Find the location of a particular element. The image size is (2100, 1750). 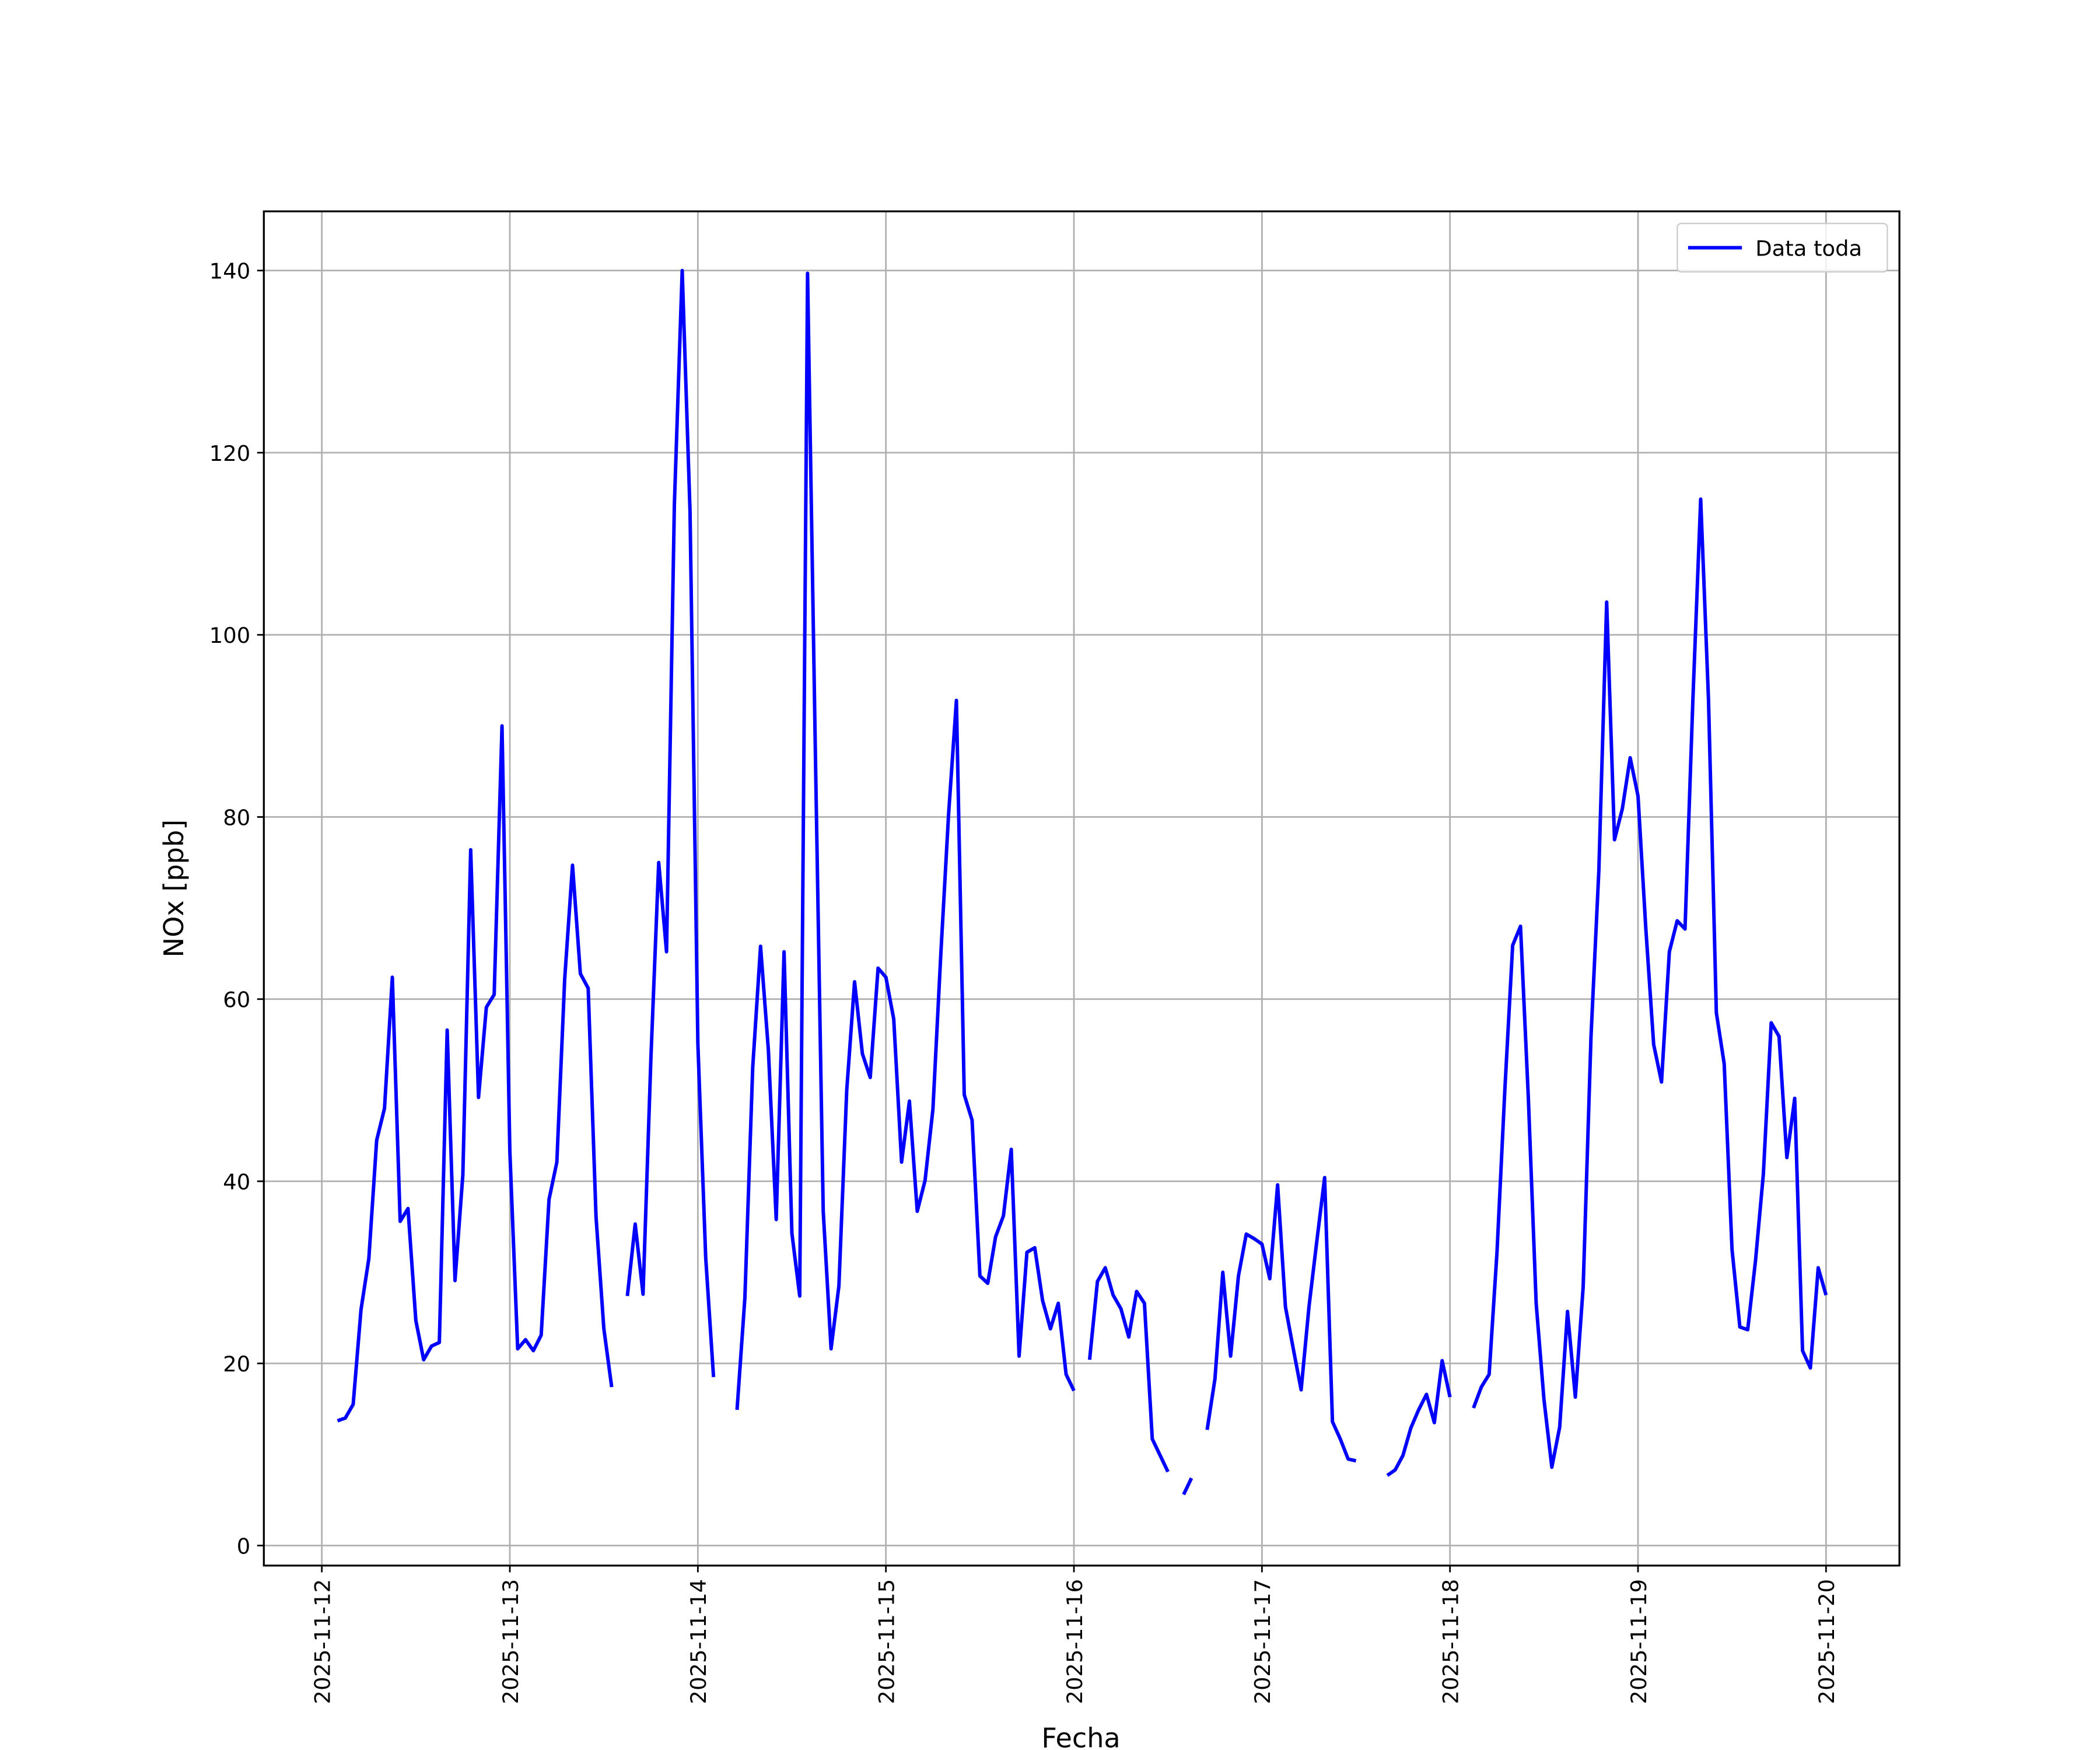

x-tick-label: 2025-11-14 is located at coordinates (698, 1641).